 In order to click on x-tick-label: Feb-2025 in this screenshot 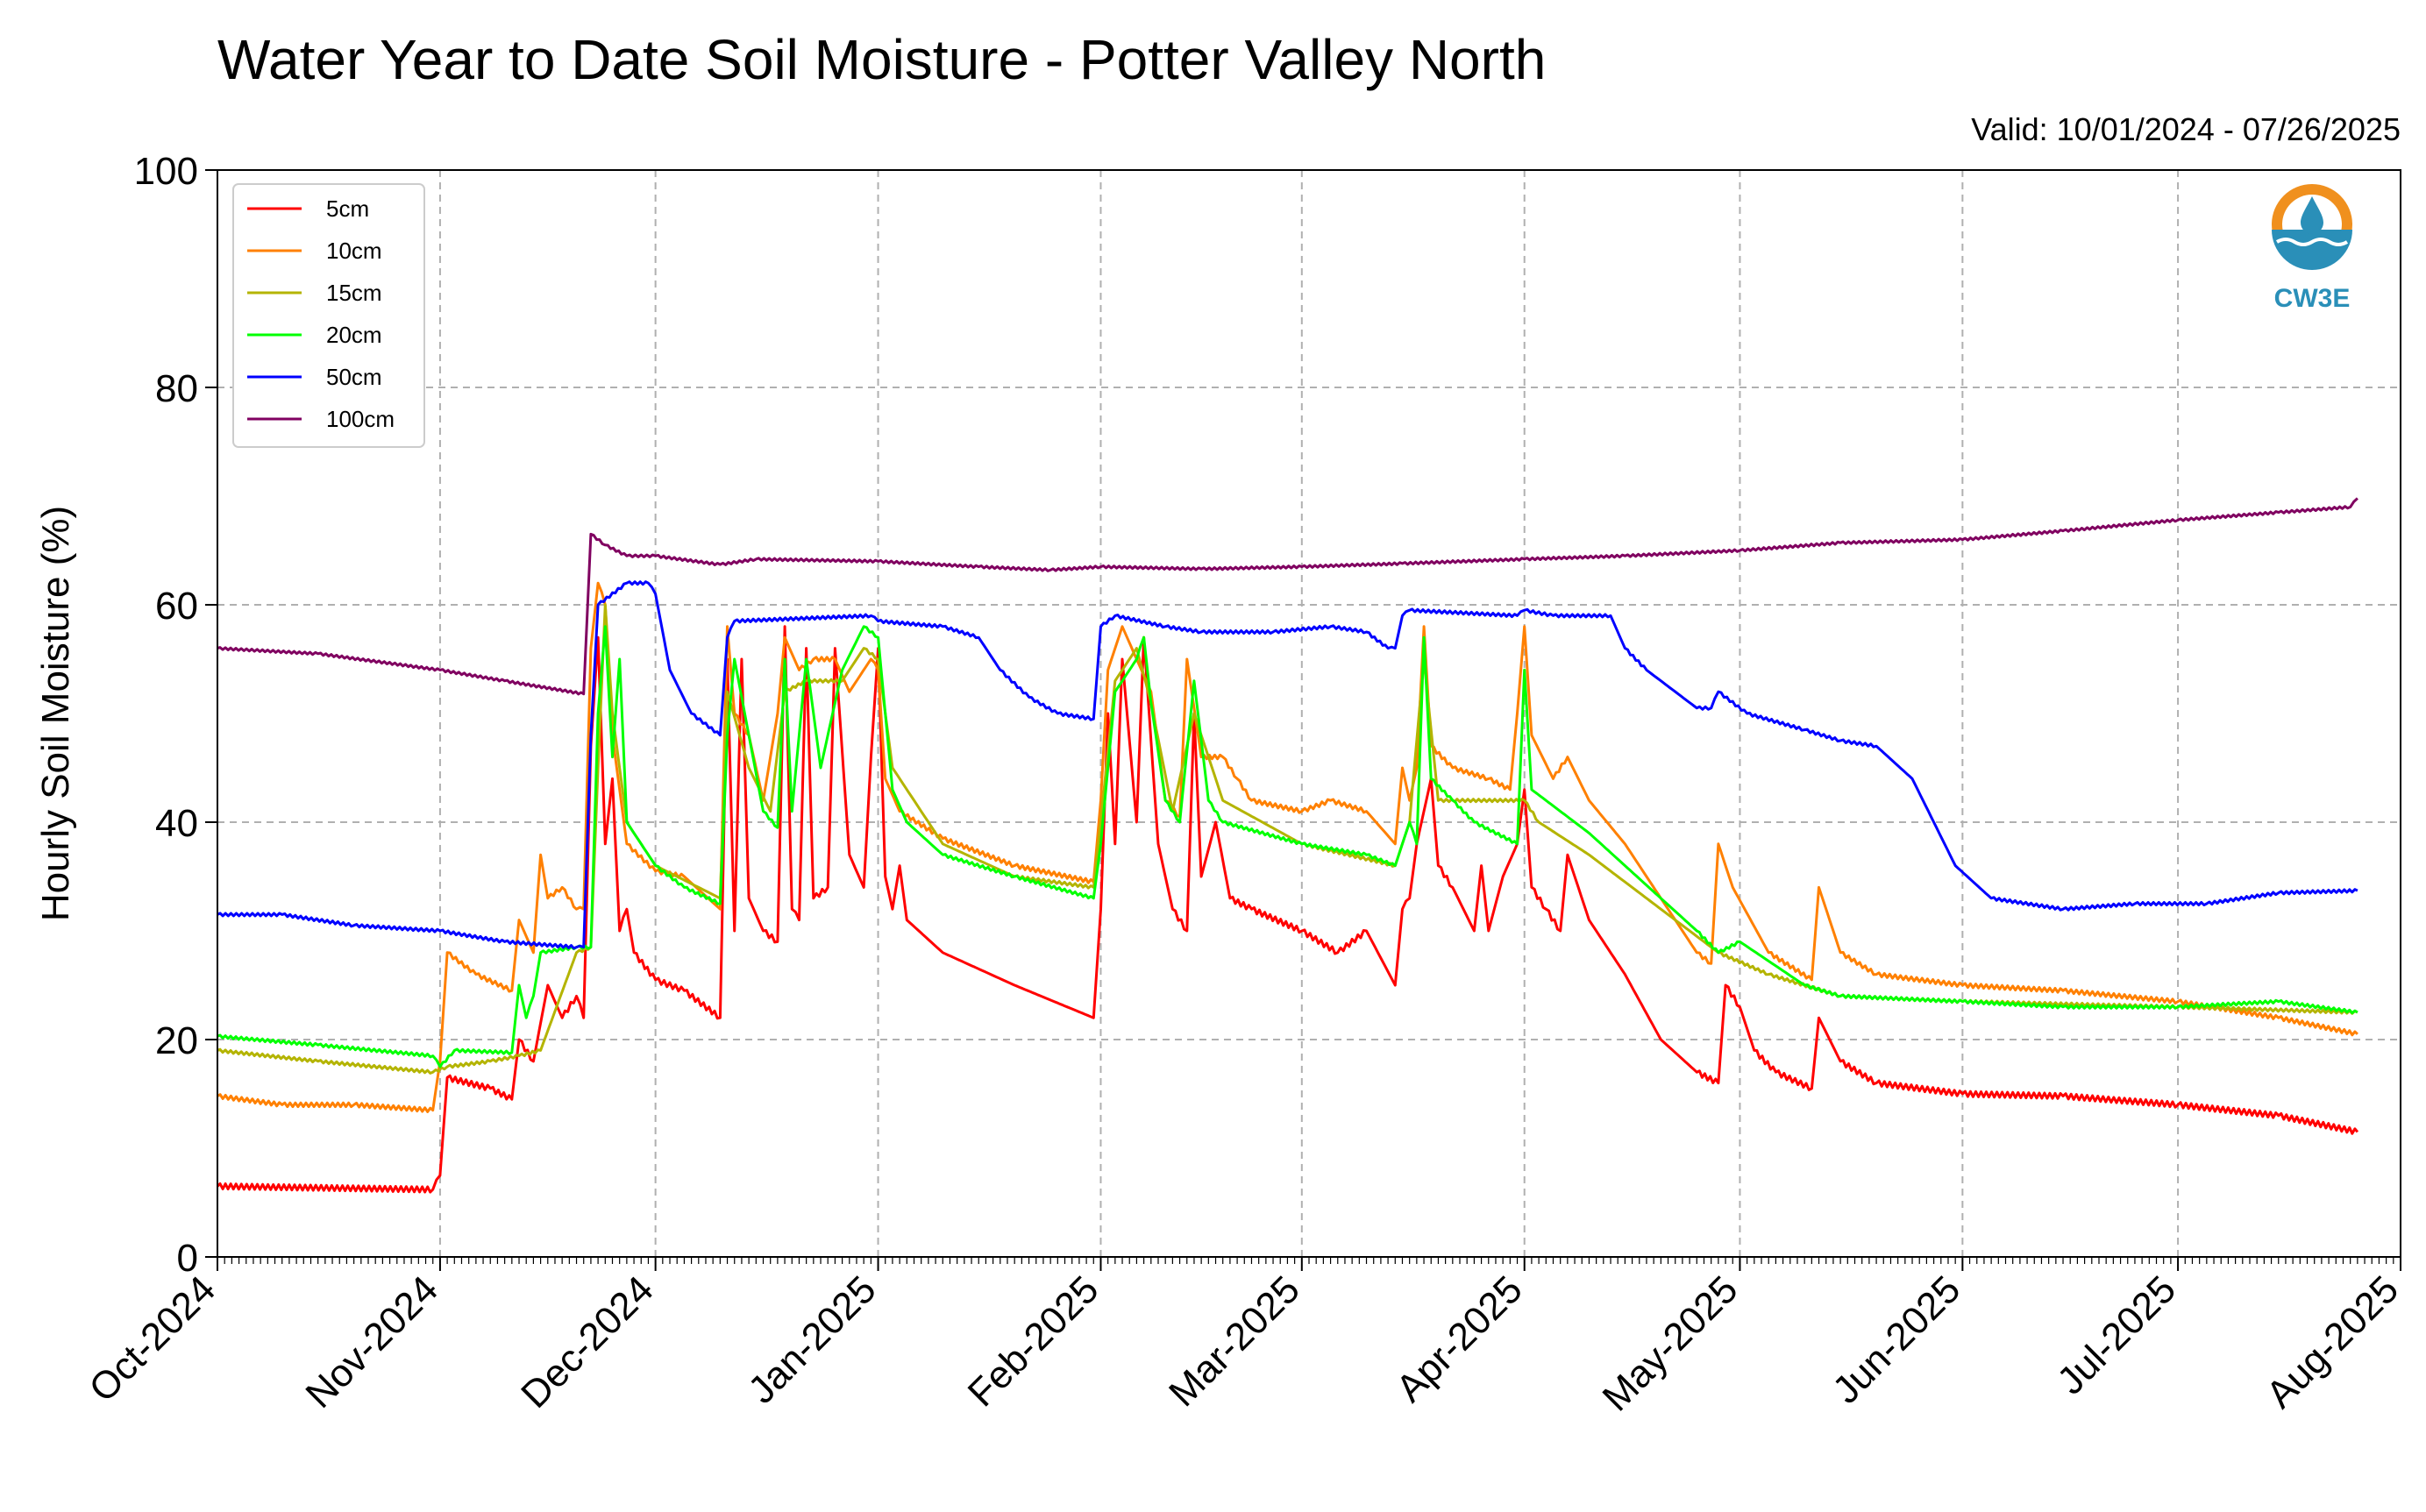, I will do `click(1033, 1341)`.